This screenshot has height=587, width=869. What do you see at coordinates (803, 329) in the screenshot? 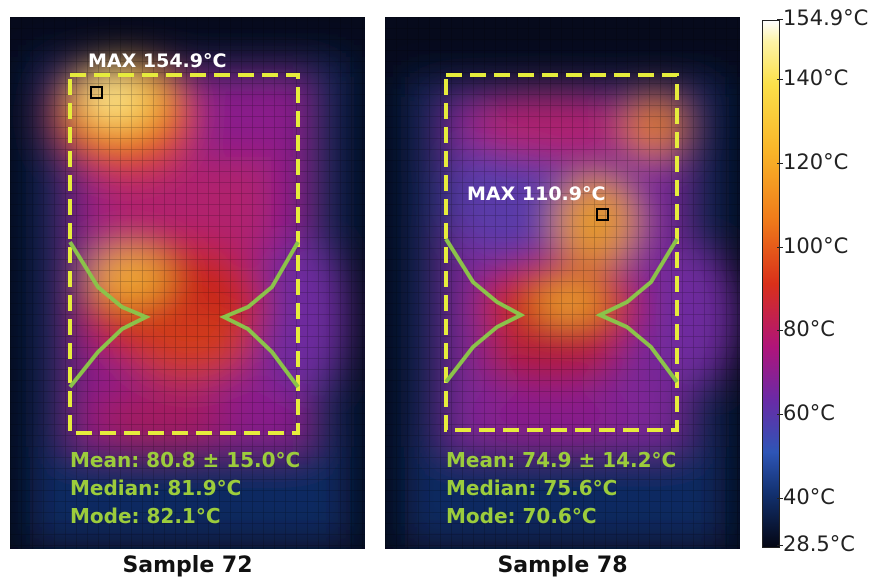
I see `colorbar-tick: 80°C` at bounding box center [803, 329].